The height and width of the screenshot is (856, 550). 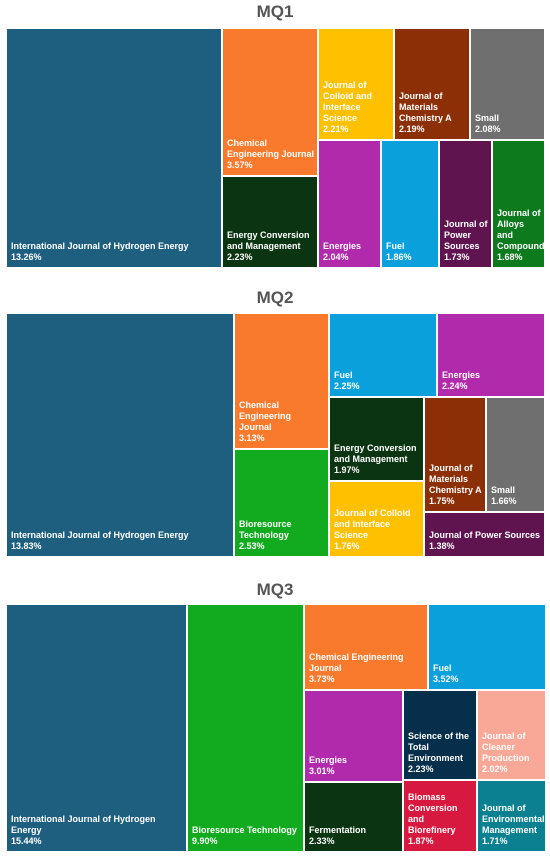 I want to click on tile-label: Fuel 1.86%, so click(x=410, y=252).